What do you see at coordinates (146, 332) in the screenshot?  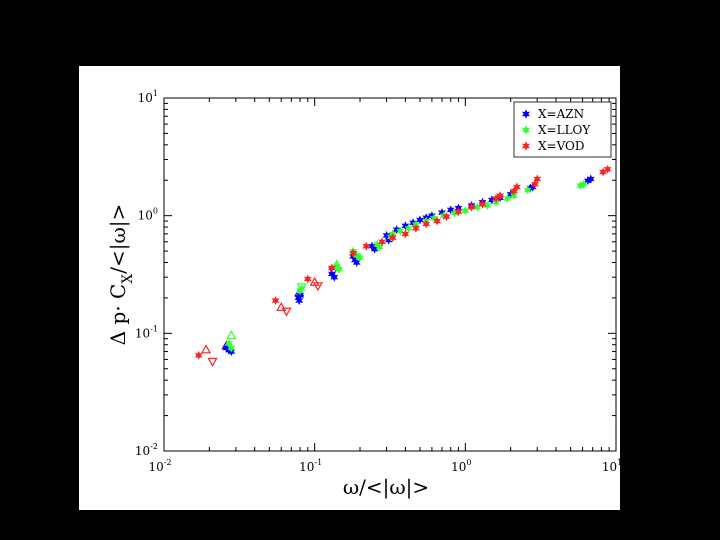 I see `y-tick-label: 10⁻¹` at bounding box center [146, 332].